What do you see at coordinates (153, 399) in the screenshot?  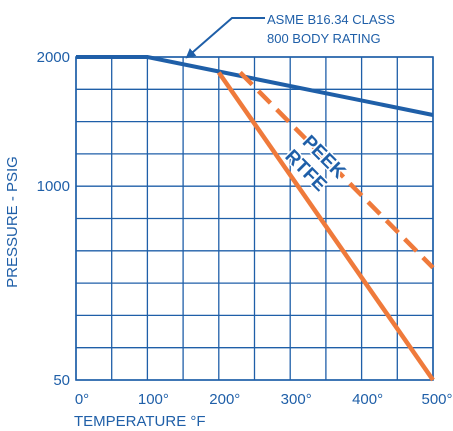 I see `x-tick-label: 100°` at bounding box center [153, 399].